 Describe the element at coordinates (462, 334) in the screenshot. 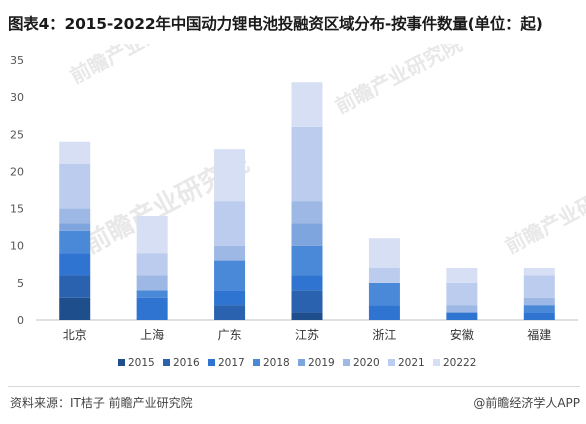

I see `x-category-label: 安徽` at that location.